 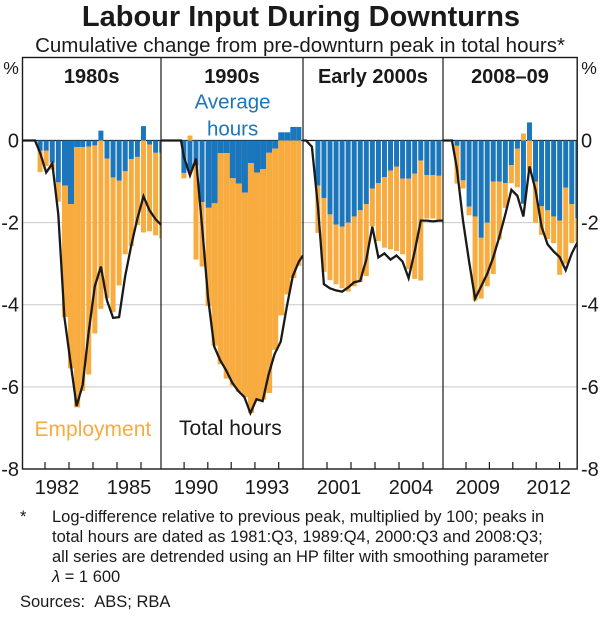 What do you see at coordinates (232, 129) in the screenshot?
I see `svg-text: hours` at bounding box center [232, 129].